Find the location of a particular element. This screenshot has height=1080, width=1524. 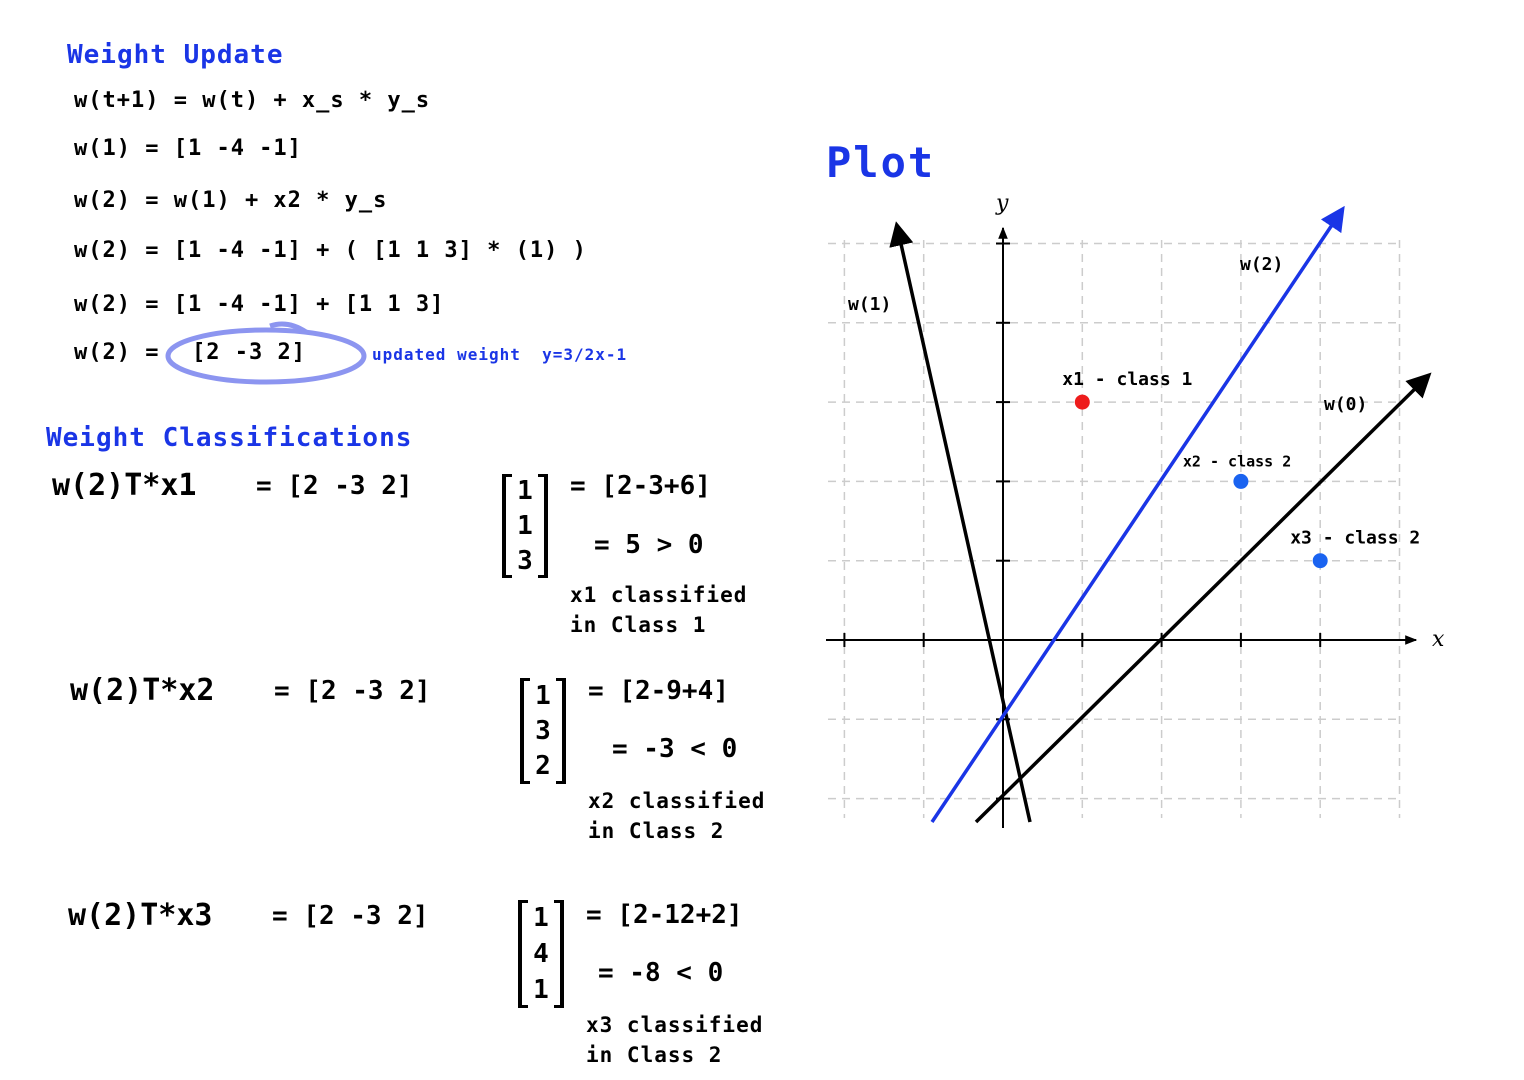

data-point-label: x2 - class 2 is located at coordinates (1237, 461).